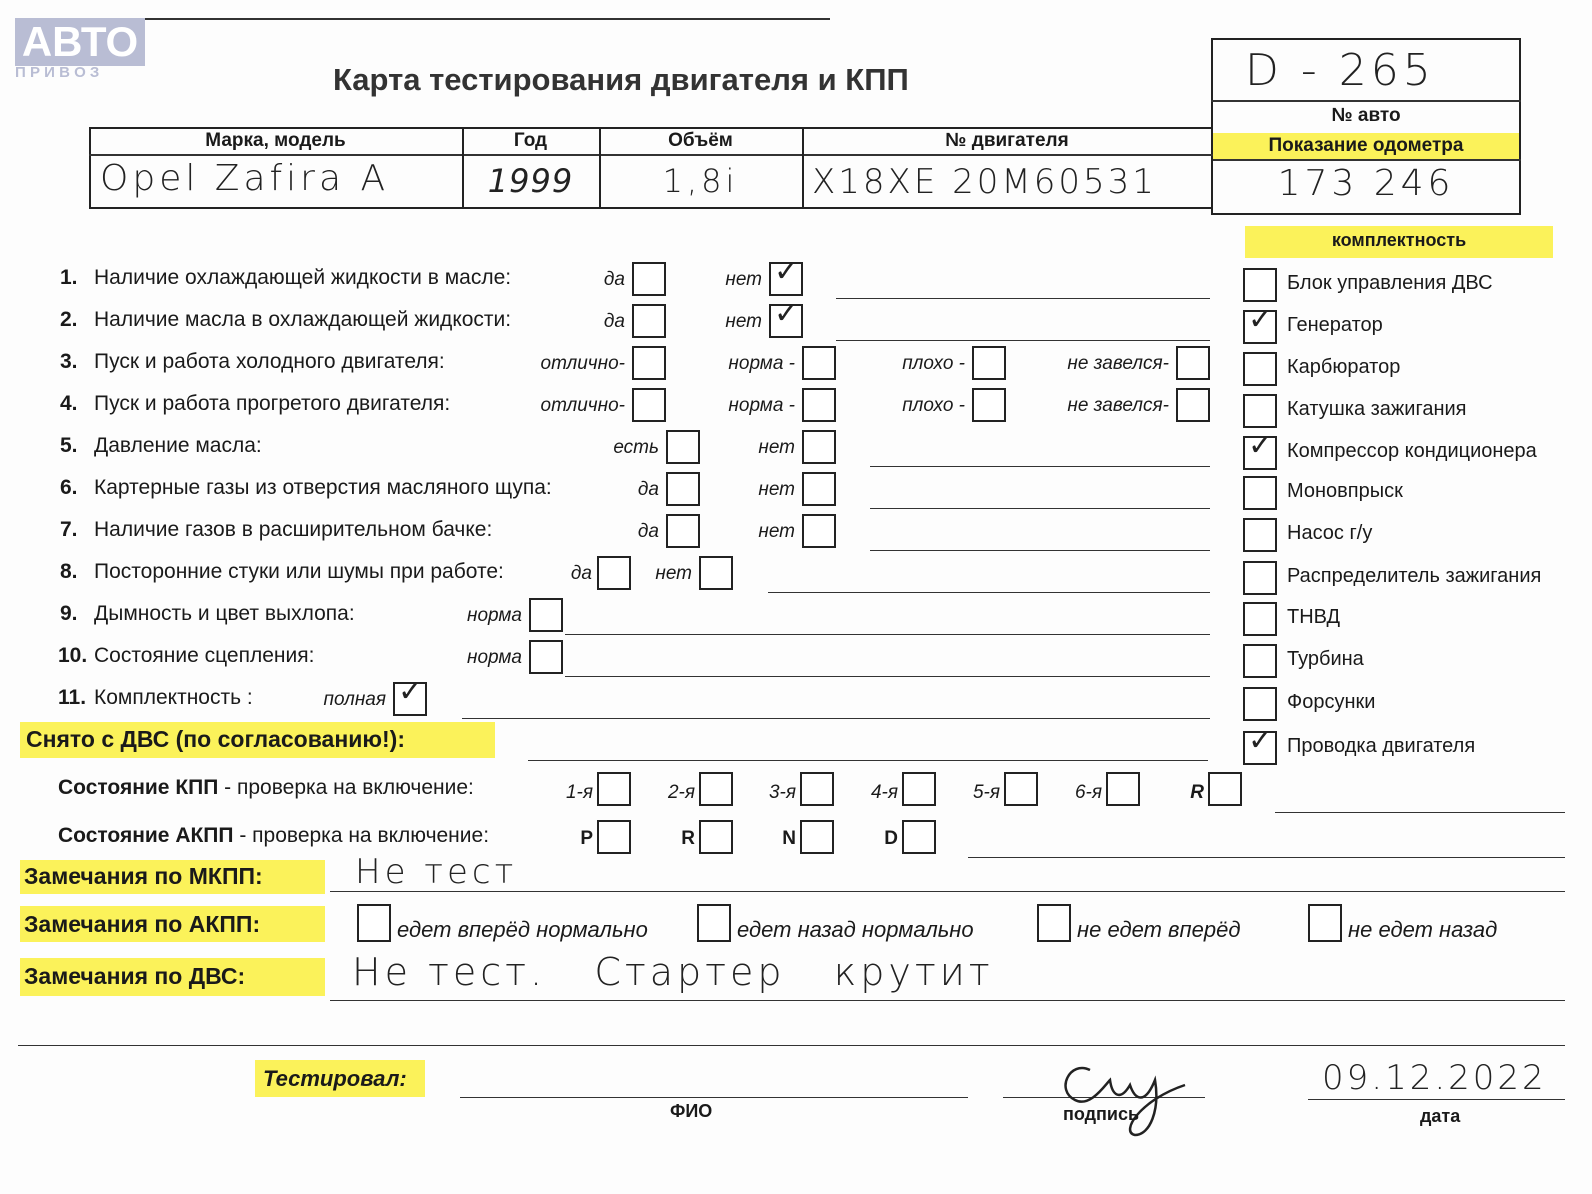 The image size is (1592, 1194). I want to click on logo-subtitle: П Р И В О З, so click(57, 72).